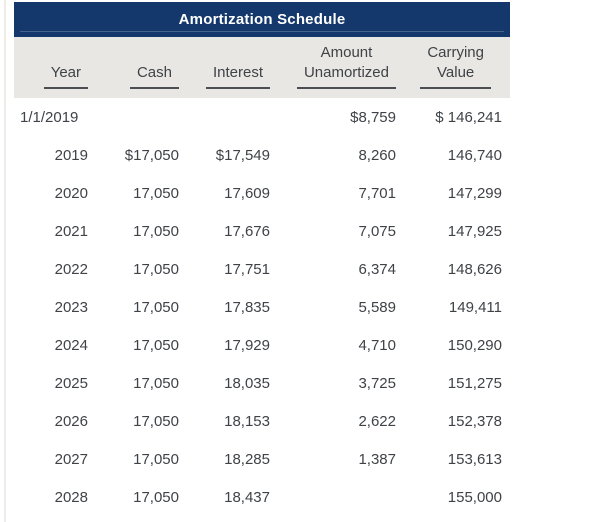  What do you see at coordinates (455, 52) in the screenshot?
I see `column-header-line: Carrying` at bounding box center [455, 52].